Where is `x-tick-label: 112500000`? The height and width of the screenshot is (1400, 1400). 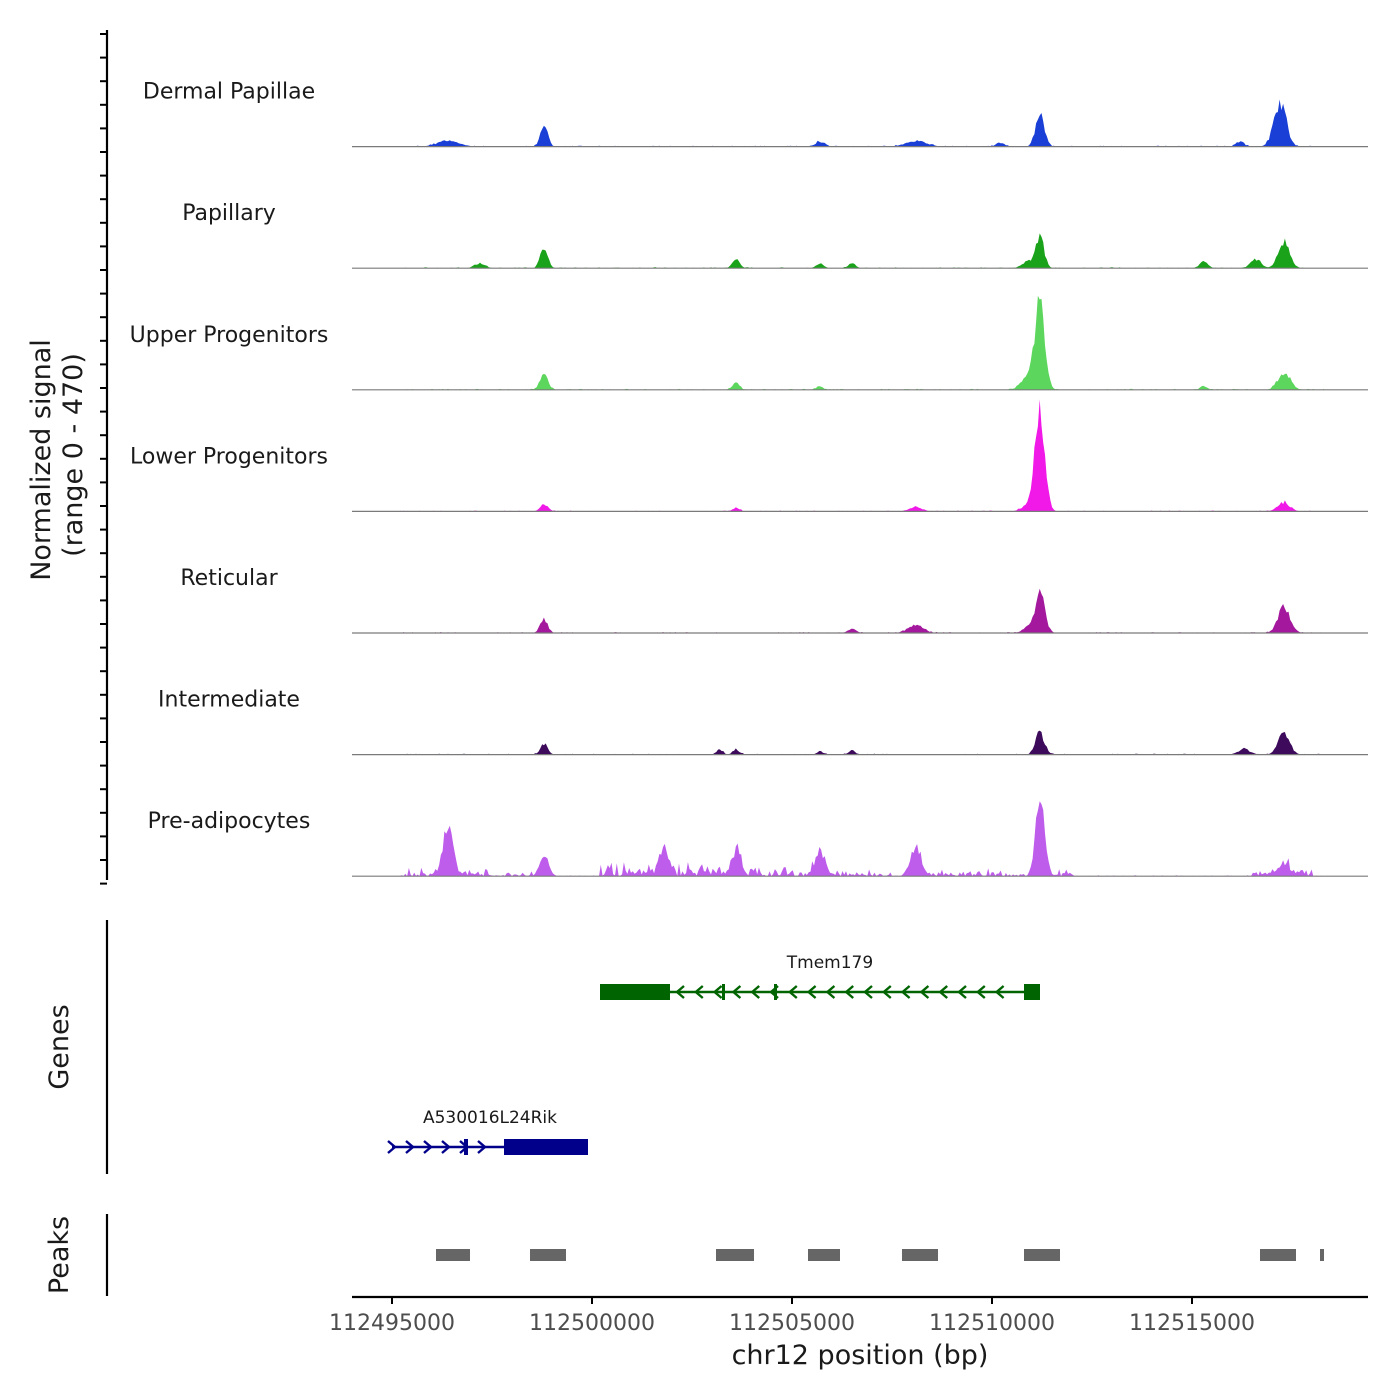
x-tick-label: 112500000 is located at coordinates (592, 1323).